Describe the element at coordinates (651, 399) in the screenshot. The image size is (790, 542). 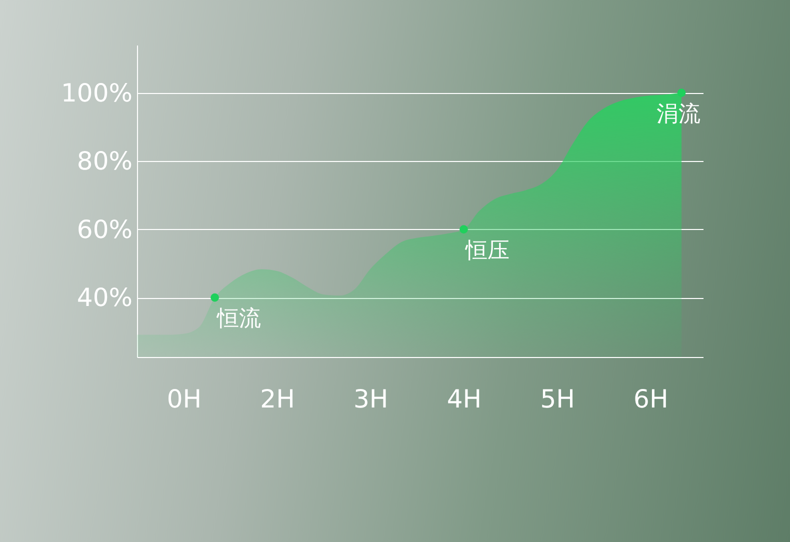
I see `x-tick-label: 6H` at that location.